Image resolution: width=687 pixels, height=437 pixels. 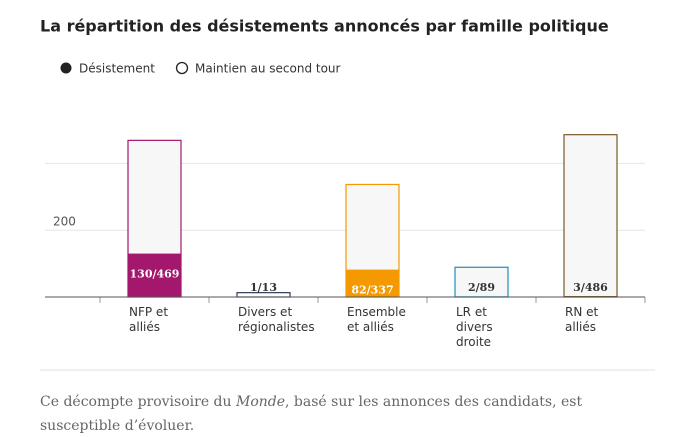 I want to click on data-label: 82/337, so click(x=372, y=290).